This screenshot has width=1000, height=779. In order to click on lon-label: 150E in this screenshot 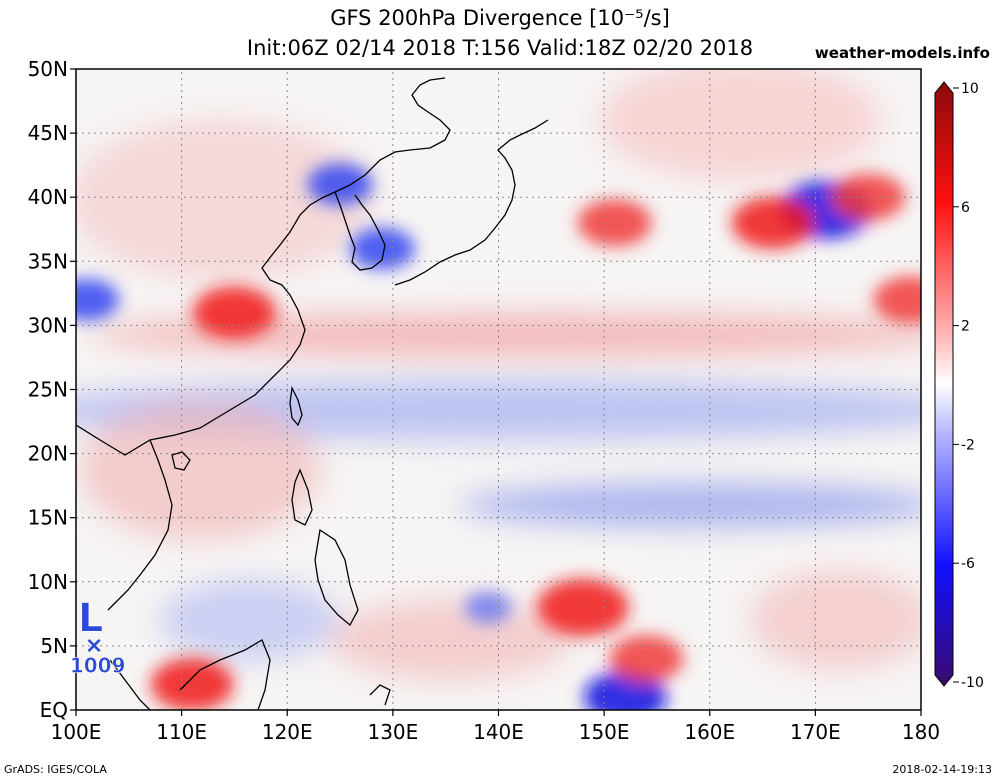, I will do `click(604, 732)`.